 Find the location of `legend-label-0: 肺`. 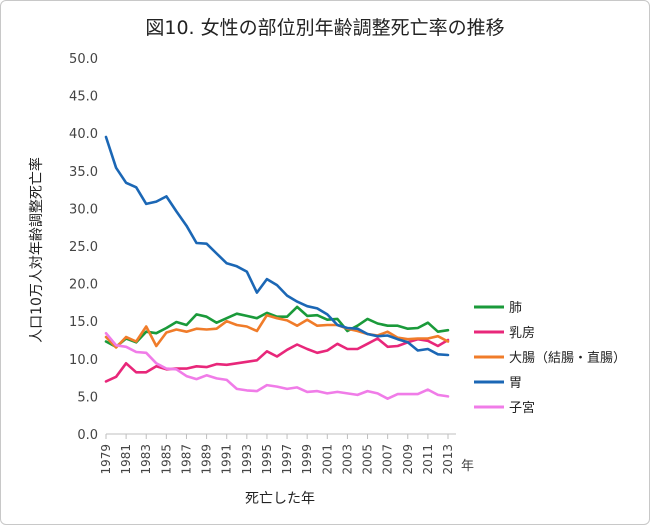

legend-label-0: 肺 is located at coordinates (515, 308).